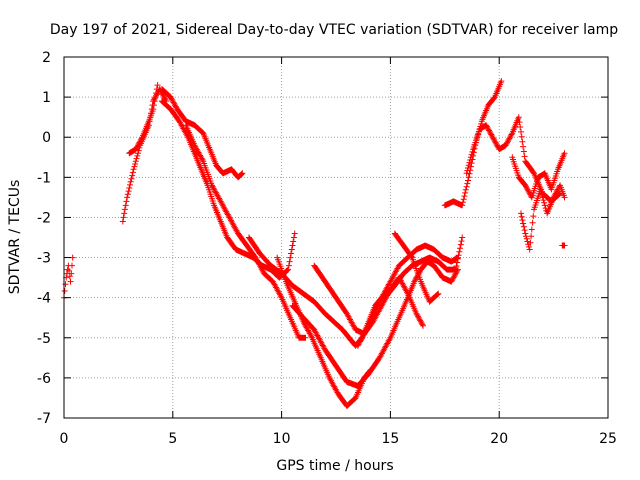  I want to click on x-tick-label: 25, so click(608, 439).